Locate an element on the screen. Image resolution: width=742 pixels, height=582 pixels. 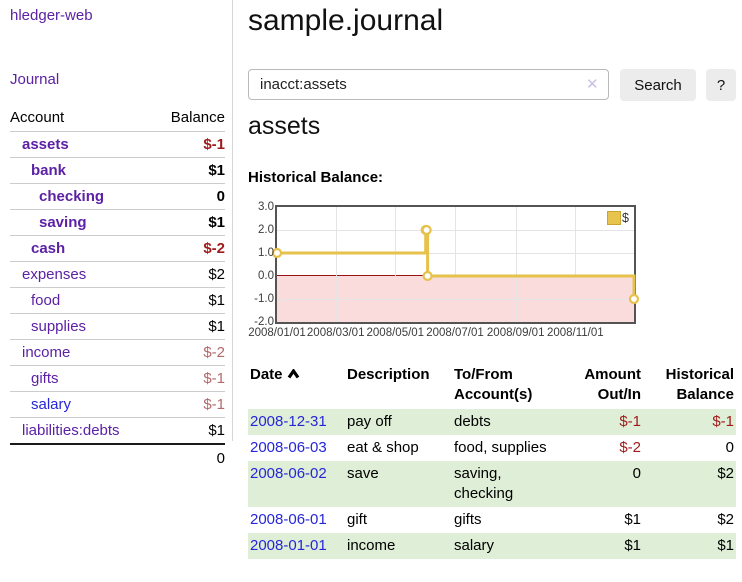
transaction-date-link: 2008-06-01 is located at coordinates (288, 519).